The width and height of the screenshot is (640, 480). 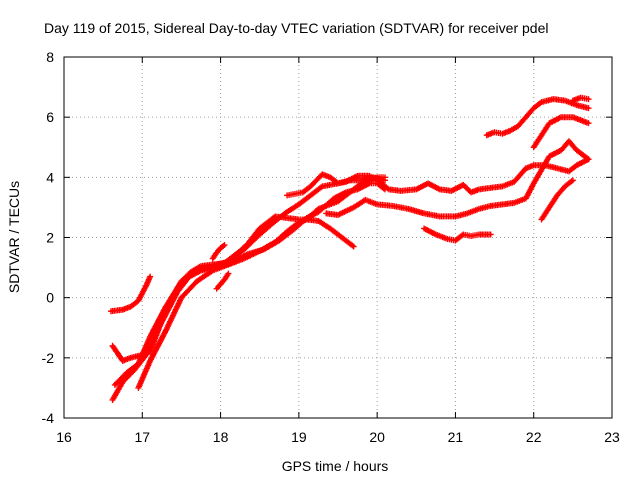 I want to click on y-tick-label: -4, so click(x=48, y=418).